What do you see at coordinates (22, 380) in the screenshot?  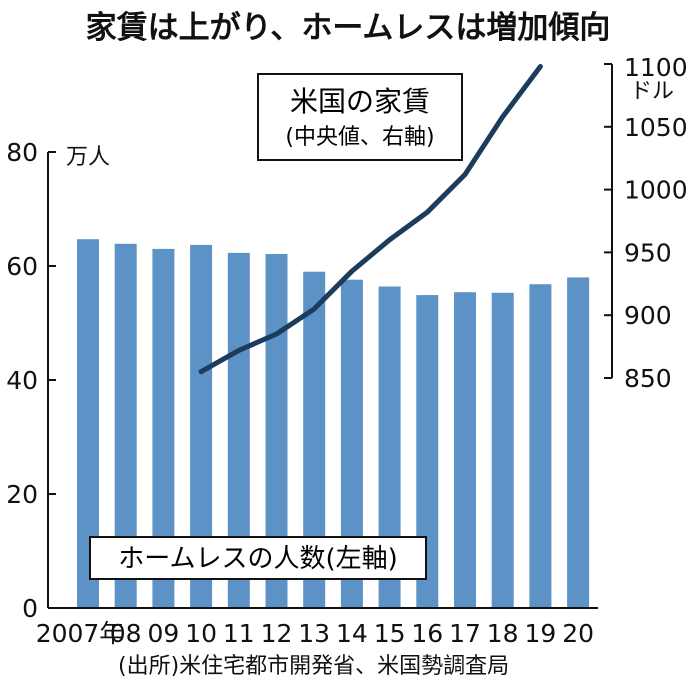 I see `left-tick-label: 40` at bounding box center [22, 380].